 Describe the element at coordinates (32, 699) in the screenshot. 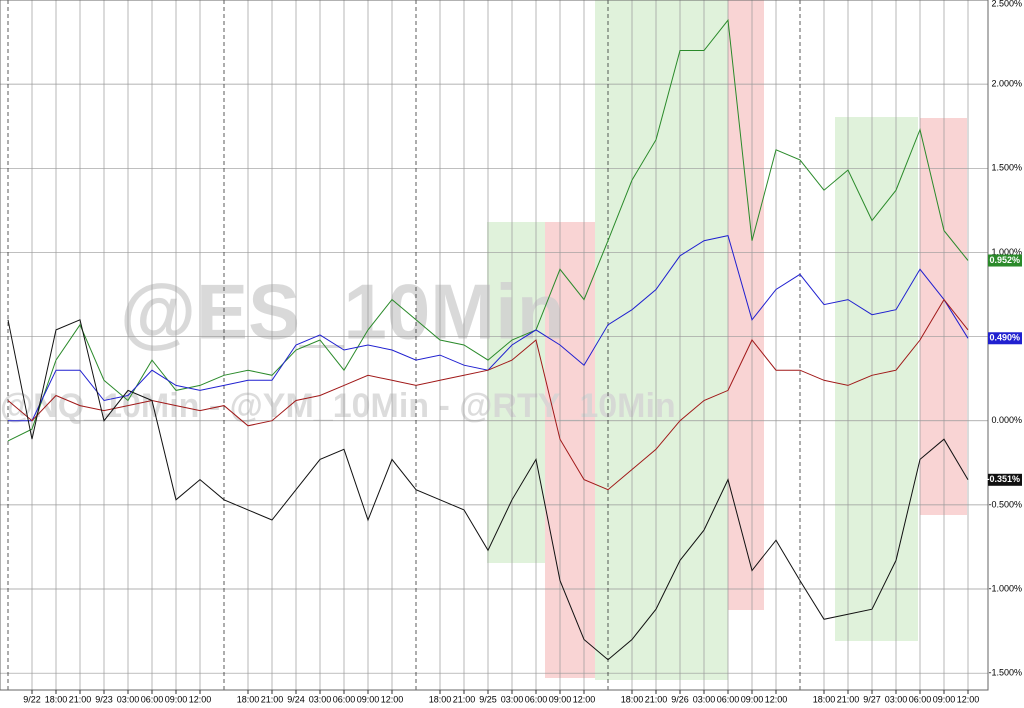

I see `x-tick-label: 9/22` at that location.